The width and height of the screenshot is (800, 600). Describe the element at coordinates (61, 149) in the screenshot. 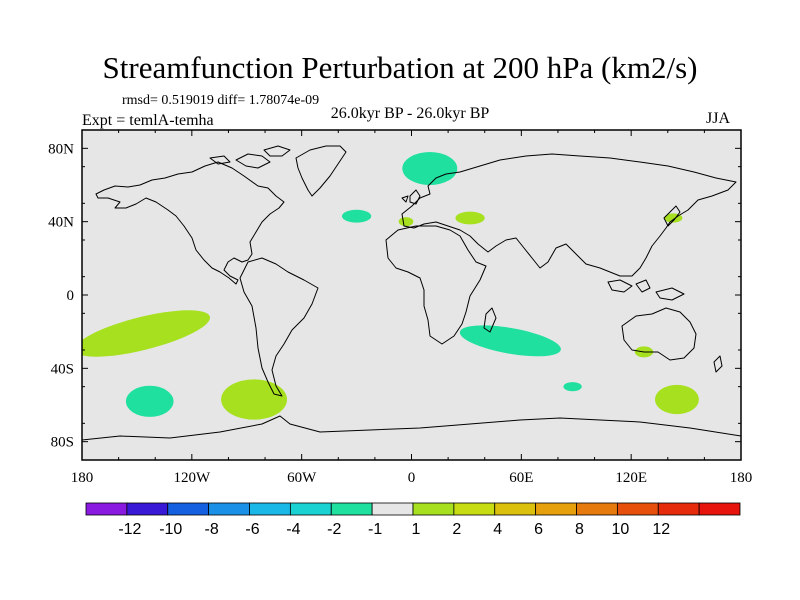

I see `y-tick-label-1: 80N` at that location.